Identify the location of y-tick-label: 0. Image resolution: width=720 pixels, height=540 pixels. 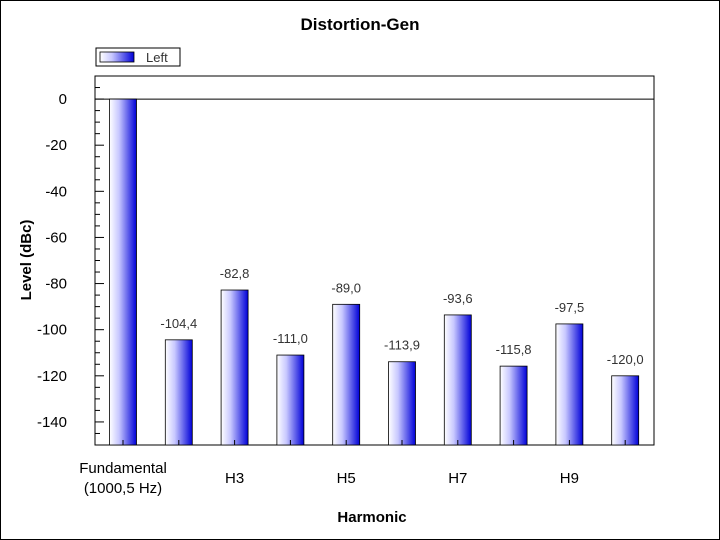
(63, 99).